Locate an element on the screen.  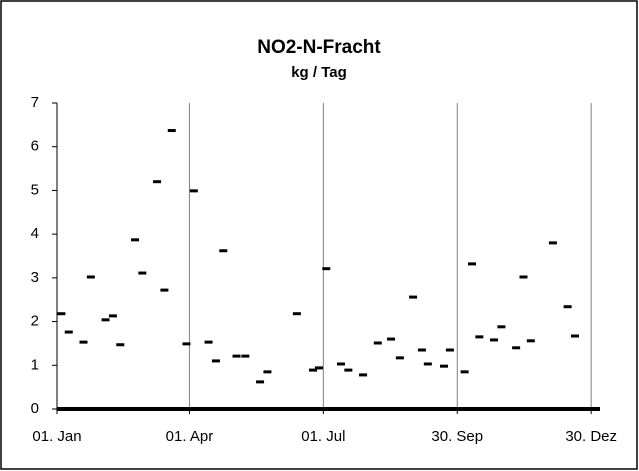
x-tick-label: 30. Dez is located at coordinates (591, 436).